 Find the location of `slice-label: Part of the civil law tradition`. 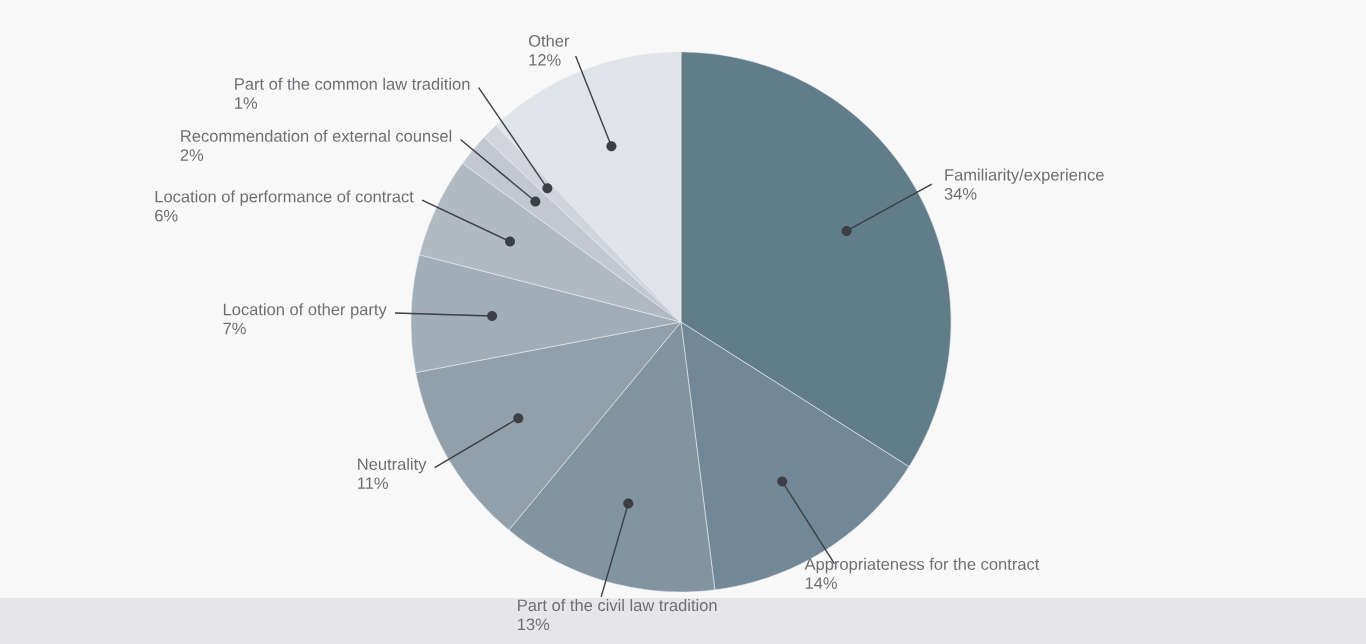

slice-label: Part of the civil law tradition is located at coordinates (617, 605).